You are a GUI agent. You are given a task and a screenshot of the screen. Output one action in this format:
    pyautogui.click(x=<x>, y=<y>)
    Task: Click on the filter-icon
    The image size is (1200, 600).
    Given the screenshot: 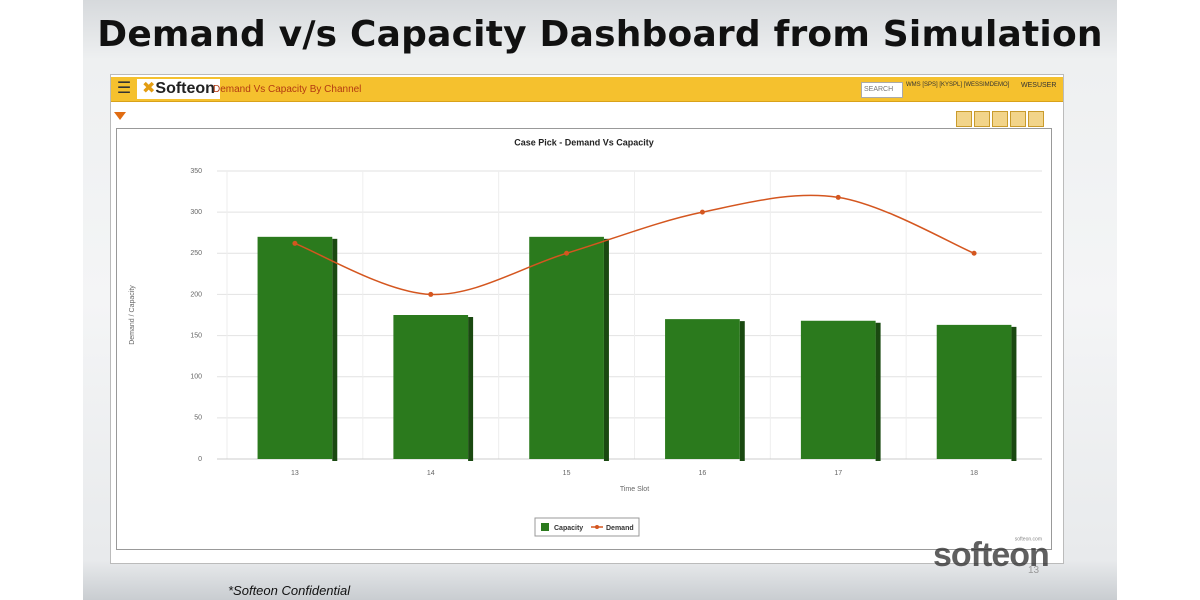 What is the action you would take?
    pyautogui.click(x=120, y=116)
    